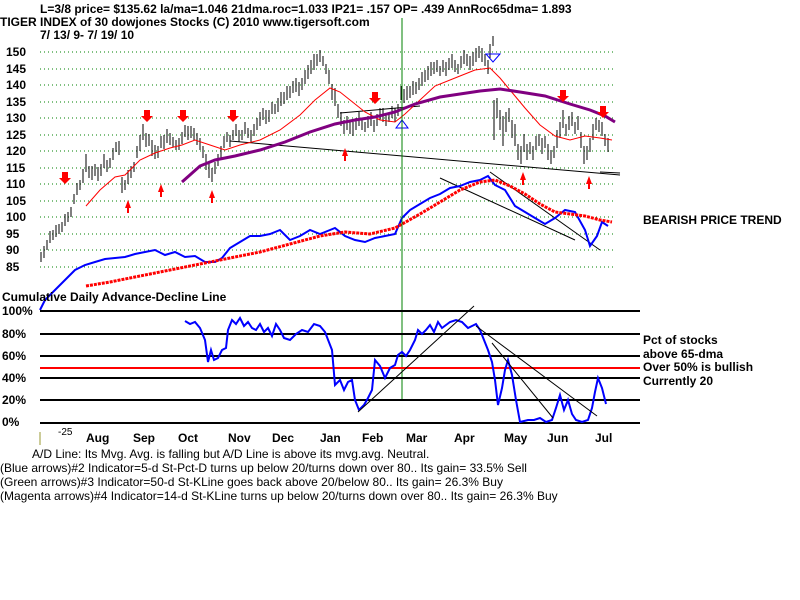 The height and width of the screenshot is (600, 800). What do you see at coordinates (16, 118) in the screenshot?
I see `y-tick: 130` at bounding box center [16, 118].